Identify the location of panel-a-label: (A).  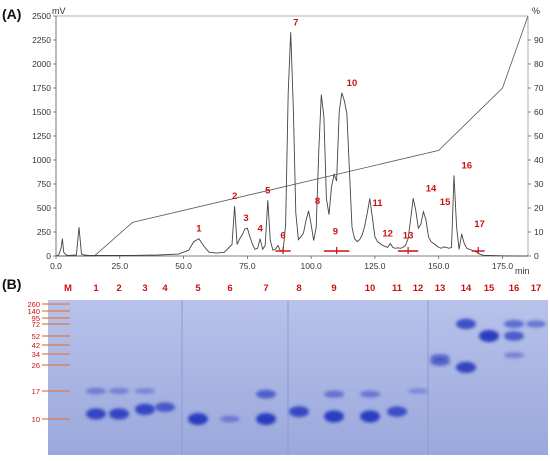
(11, 14).